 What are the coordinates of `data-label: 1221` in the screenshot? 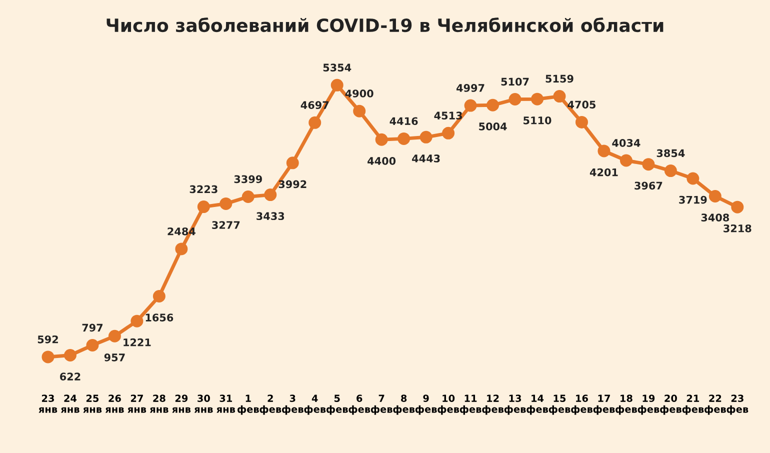 It's located at (137, 342).